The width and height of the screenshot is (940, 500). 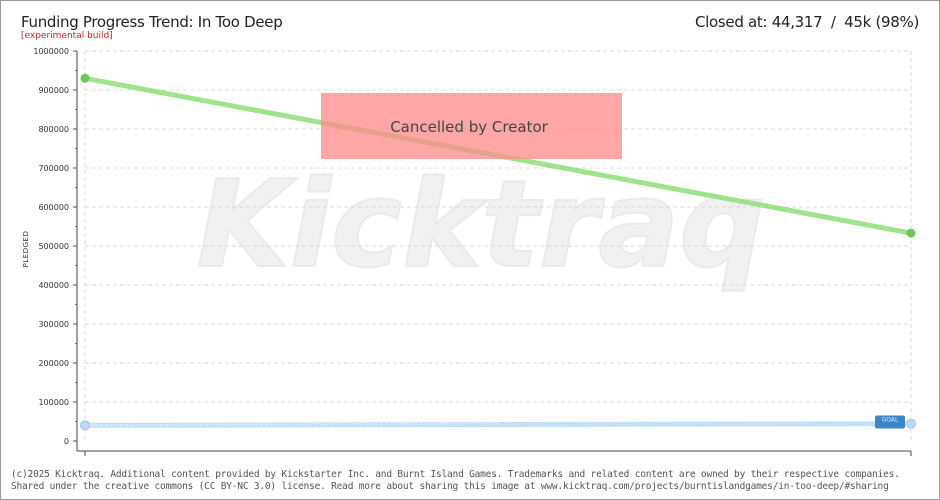 I want to click on y-tick-label: 0, so click(x=66, y=441).